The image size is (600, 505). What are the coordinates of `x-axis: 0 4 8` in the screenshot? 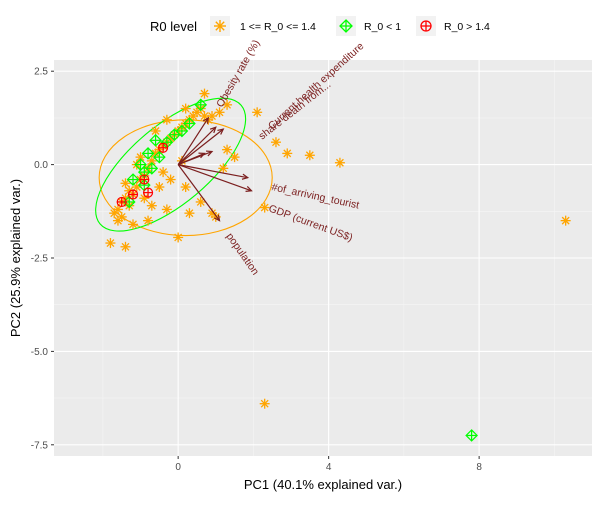 It's located at (328, 464).